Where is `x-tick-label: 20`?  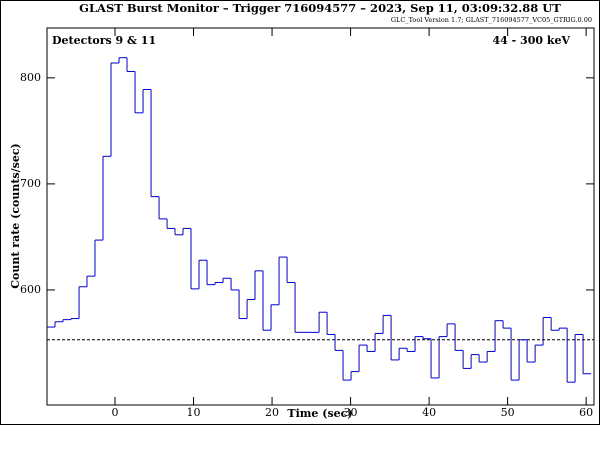
x-tick-label: 20 is located at coordinates (272, 412).